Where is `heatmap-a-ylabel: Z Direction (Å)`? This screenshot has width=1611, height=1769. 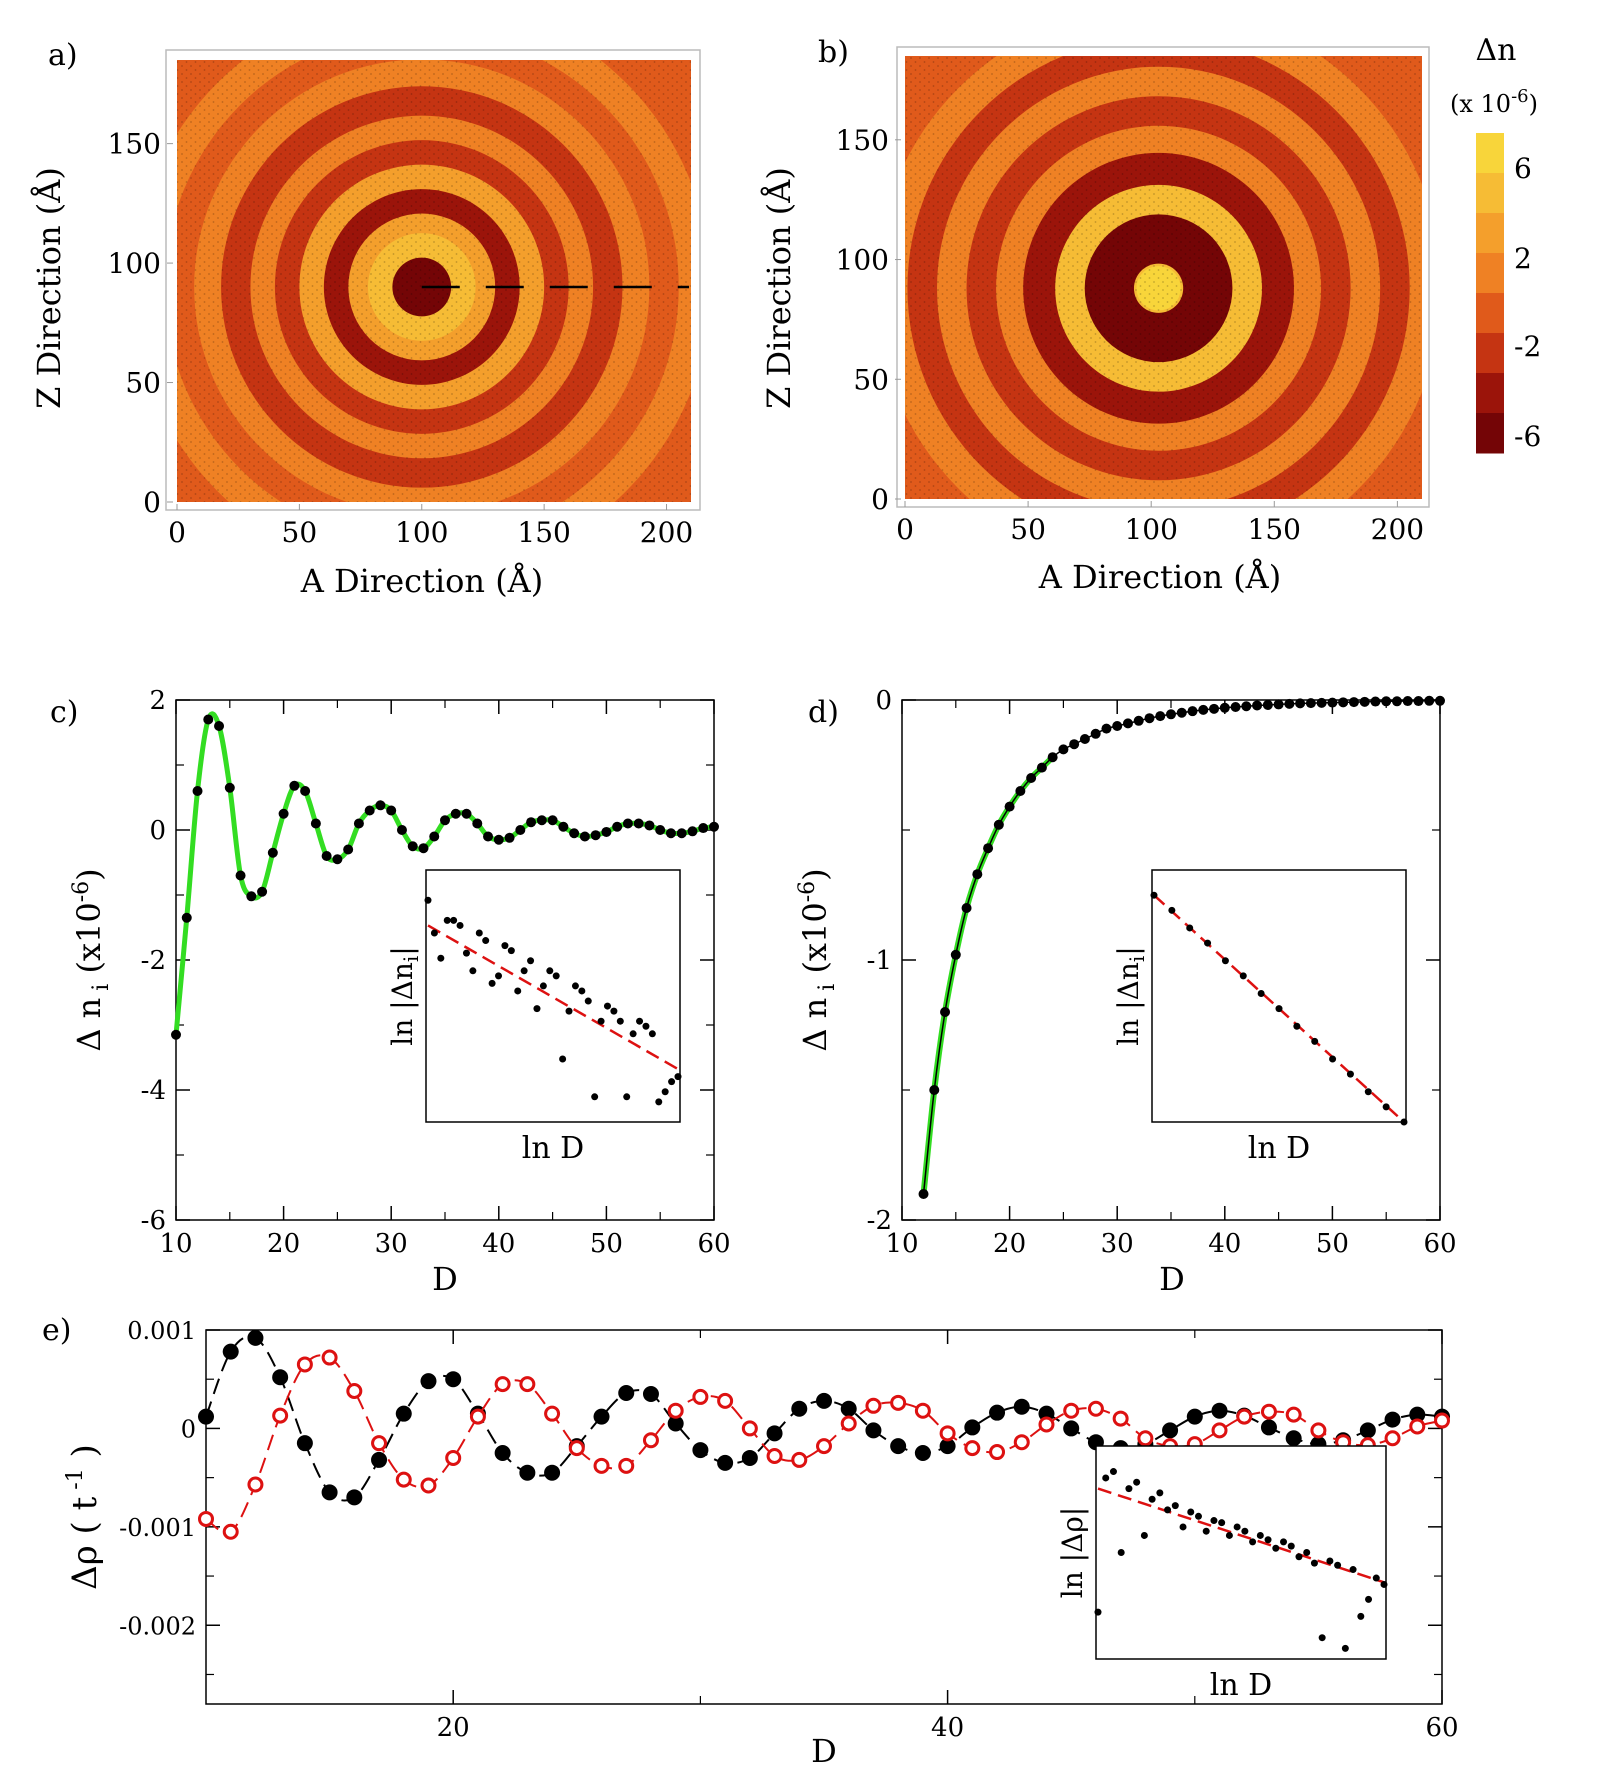
heatmap-a-ylabel: Z Direction (Å) is located at coordinates (49, 288).